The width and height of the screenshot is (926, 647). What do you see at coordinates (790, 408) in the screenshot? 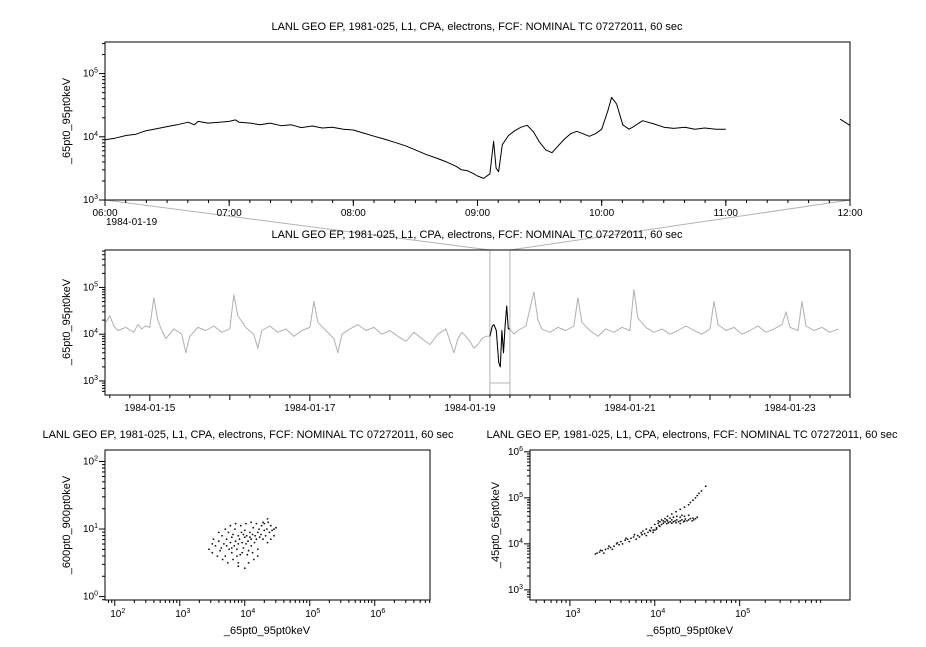
I see `svg-text: 1984-01-23` at bounding box center [790, 408].